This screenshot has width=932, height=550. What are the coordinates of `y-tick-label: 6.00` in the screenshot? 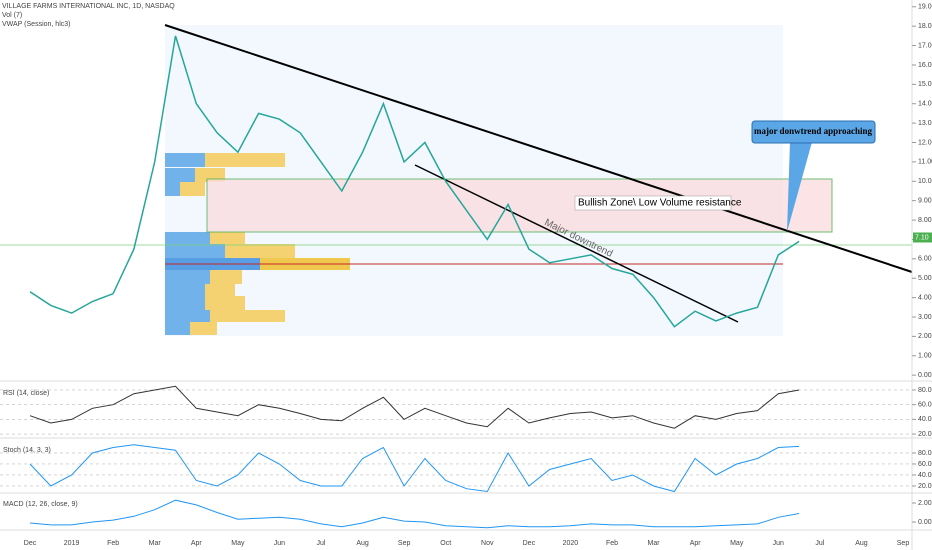 It's located at (925, 259).